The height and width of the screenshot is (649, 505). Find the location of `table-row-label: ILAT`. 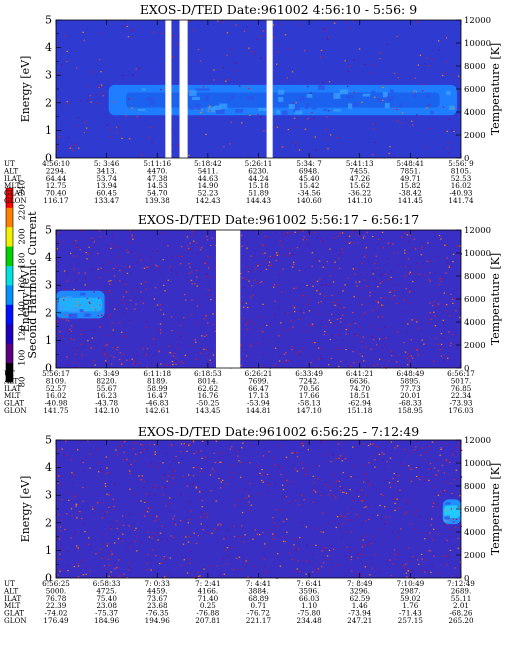

table-row-label: ILAT is located at coordinates (12, 598).